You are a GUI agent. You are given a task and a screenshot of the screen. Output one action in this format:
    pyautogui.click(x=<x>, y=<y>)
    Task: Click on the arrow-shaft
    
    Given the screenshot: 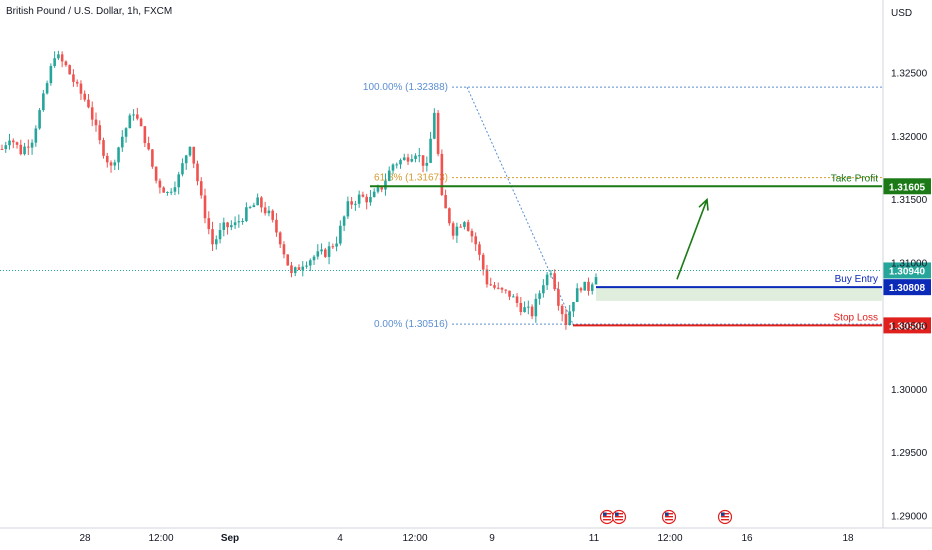 What is the action you would take?
    pyautogui.click(x=692, y=239)
    